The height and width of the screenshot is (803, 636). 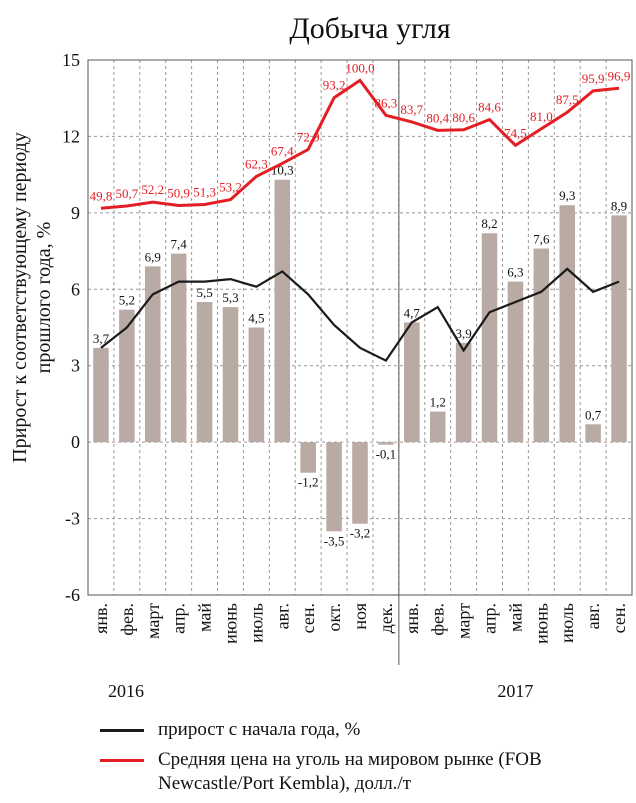 What do you see at coordinates (71, 60) in the screenshot?
I see `y-tick-label: 15` at bounding box center [71, 60].